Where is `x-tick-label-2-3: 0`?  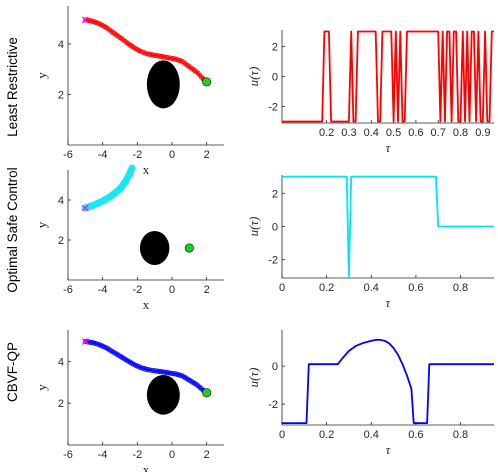 x-tick-label-2-3: 0 is located at coordinates (172, 290).